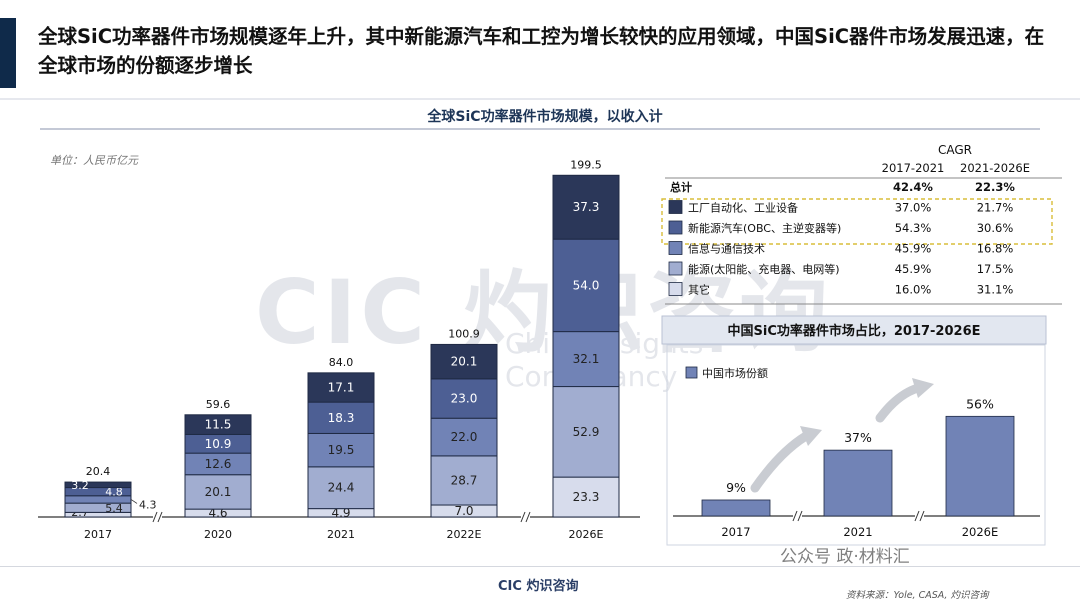 This screenshot has height=607, width=1080. Describe the element at coordinates (463, 511) in the screenshot. I see `value-label: 7.0` at that location.